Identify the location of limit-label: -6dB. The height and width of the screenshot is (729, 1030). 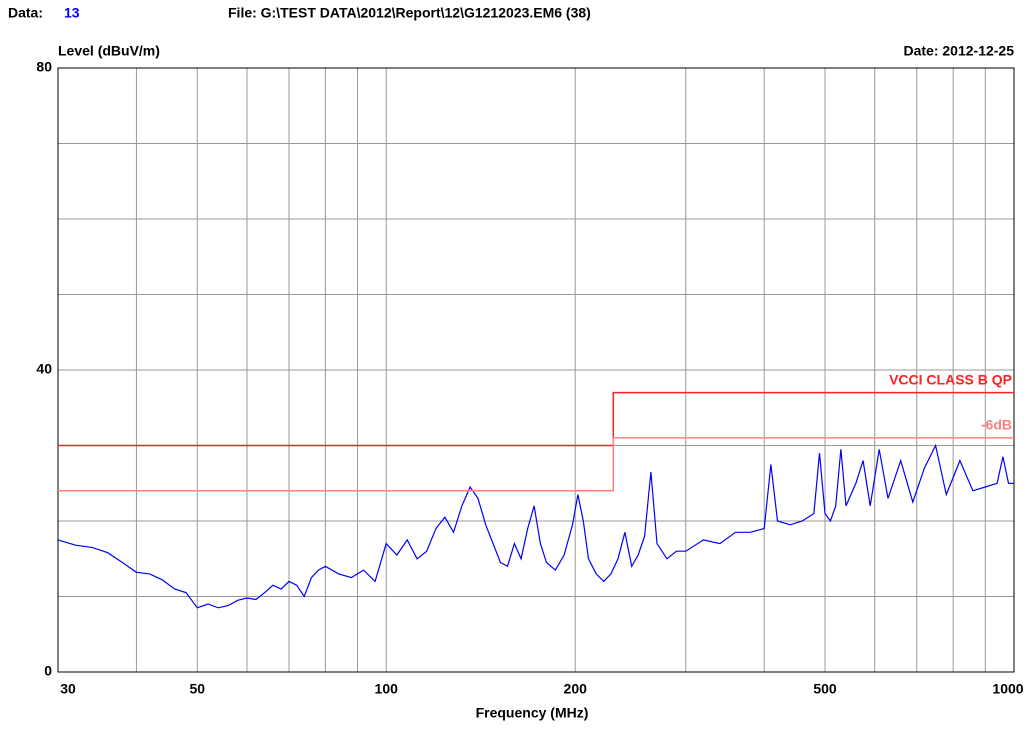
(996, 425).